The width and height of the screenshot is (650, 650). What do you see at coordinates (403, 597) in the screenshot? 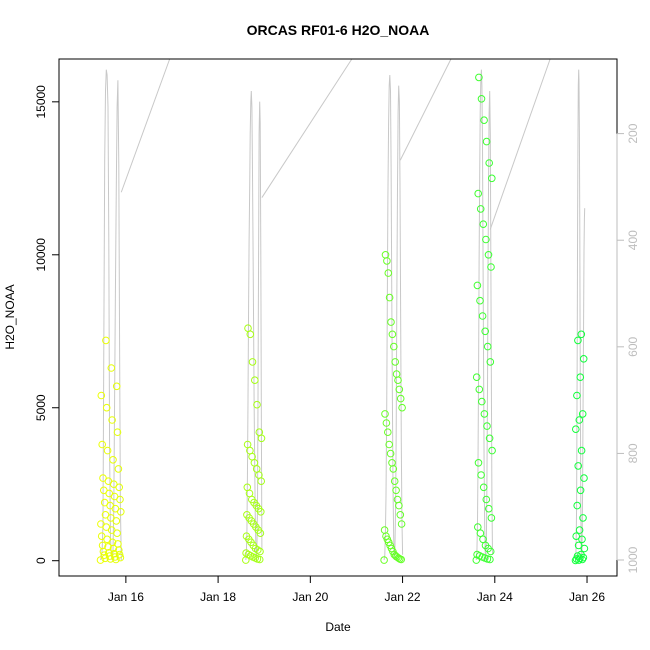
I see `x-tick-label: Jan 22` at bounding box center [403, 597].